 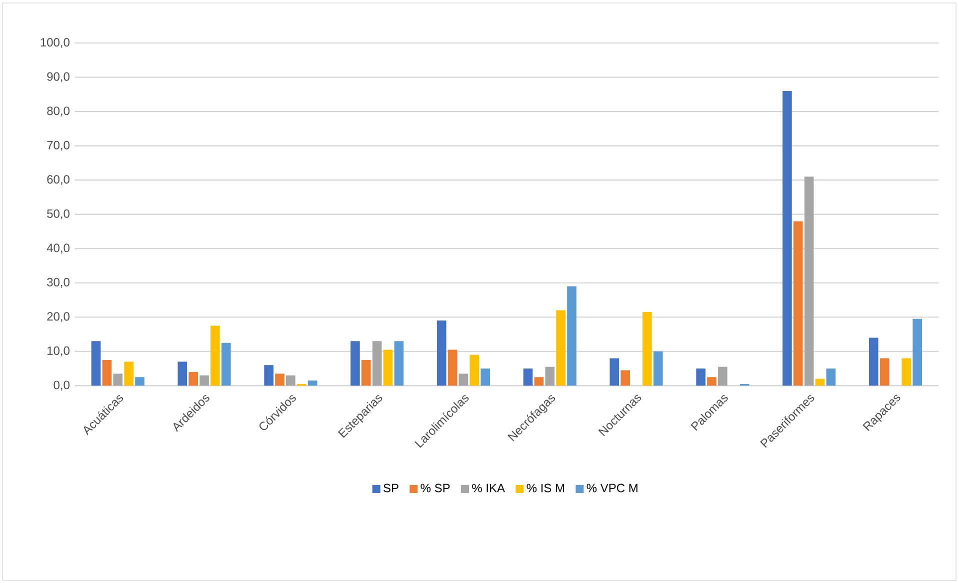 What do you see at coordinates (58, 180) in the screenshot?
I see `y-tick-label: 60,0` at bounding box center [58, 180].